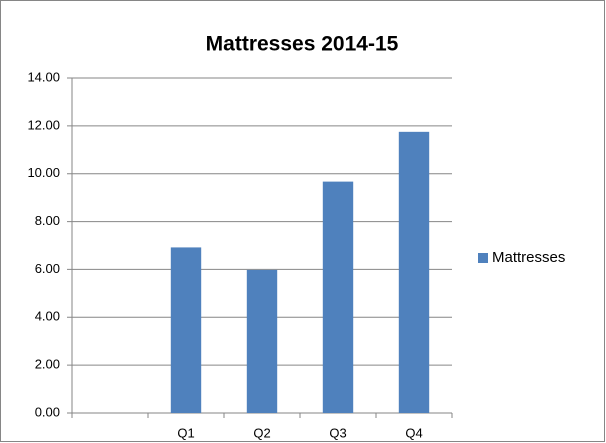 This screenshot has width=606, height=443. What do you see at coordinates (47, 411) in the screenshot?
I see `y-tick-label: 0.00` at bounding box center [47, 411].